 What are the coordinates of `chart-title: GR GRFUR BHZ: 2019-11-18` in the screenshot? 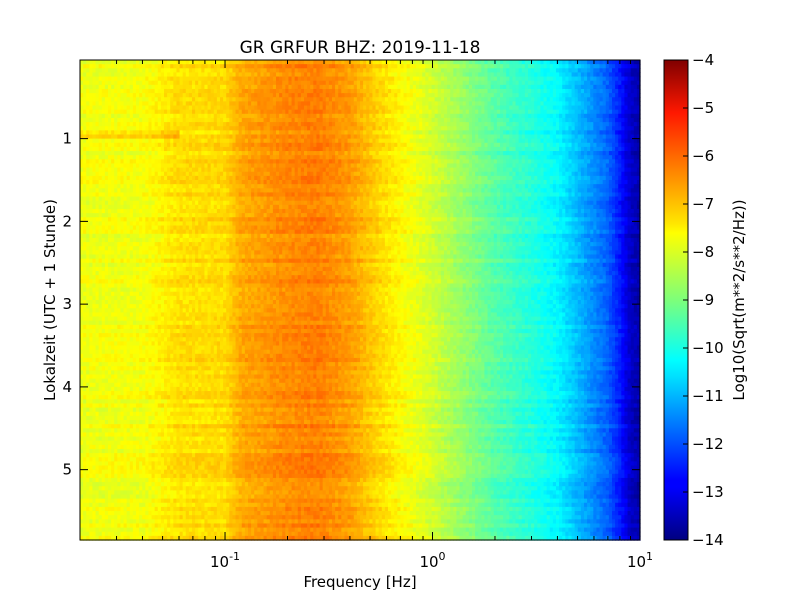 It's located at (360, 48).